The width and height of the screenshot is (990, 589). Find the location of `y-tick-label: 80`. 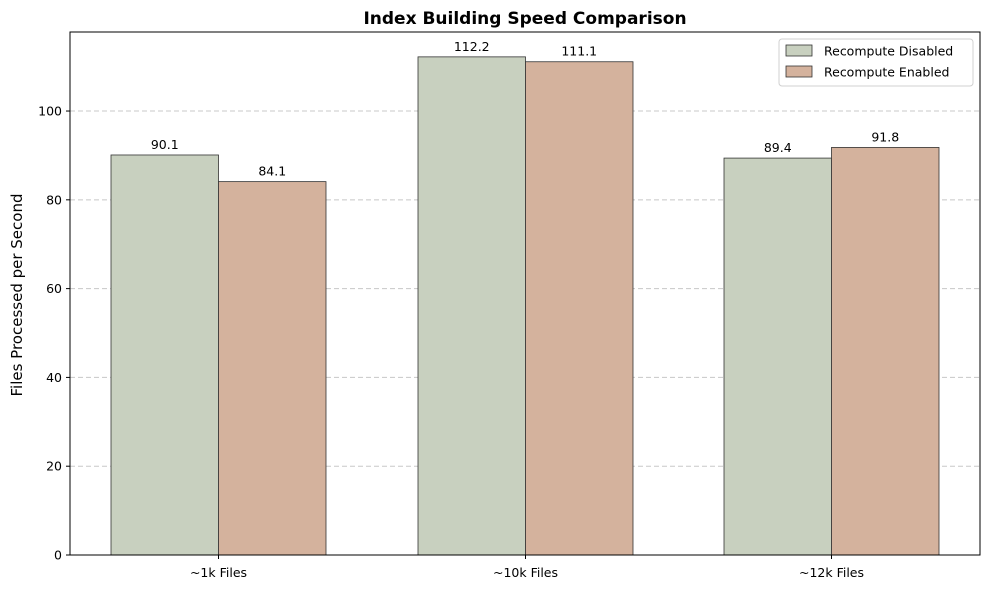

y-tick-label: 80 is located at coordinates (54, 199).